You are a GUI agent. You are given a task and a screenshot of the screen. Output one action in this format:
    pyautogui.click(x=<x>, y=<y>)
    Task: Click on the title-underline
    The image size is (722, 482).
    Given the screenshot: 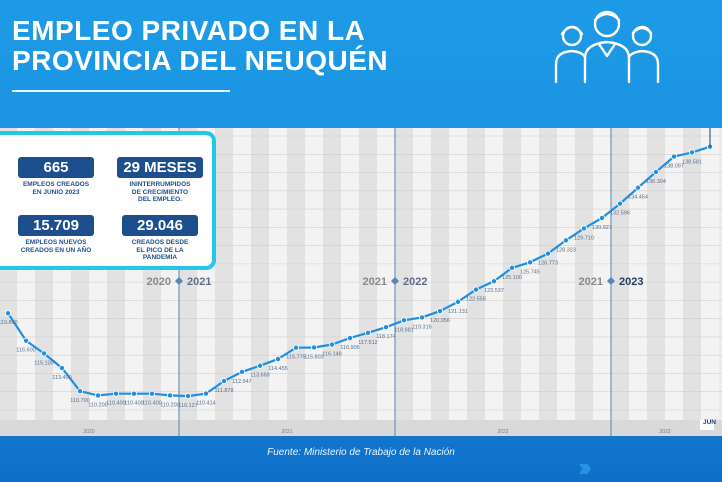 What is the action you would take?
    pyautogui.click(x=121, y=91)
    